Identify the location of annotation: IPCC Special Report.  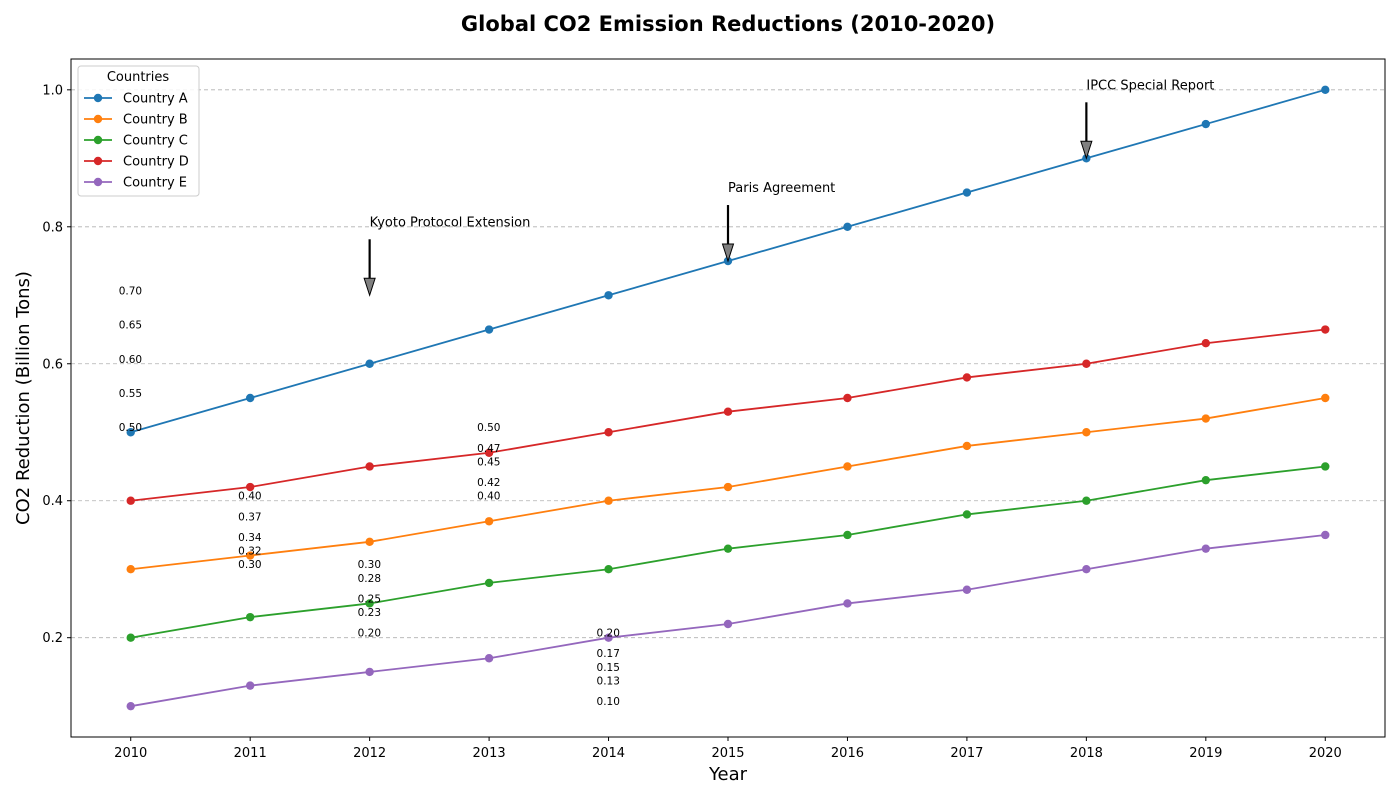
(1147, 119).